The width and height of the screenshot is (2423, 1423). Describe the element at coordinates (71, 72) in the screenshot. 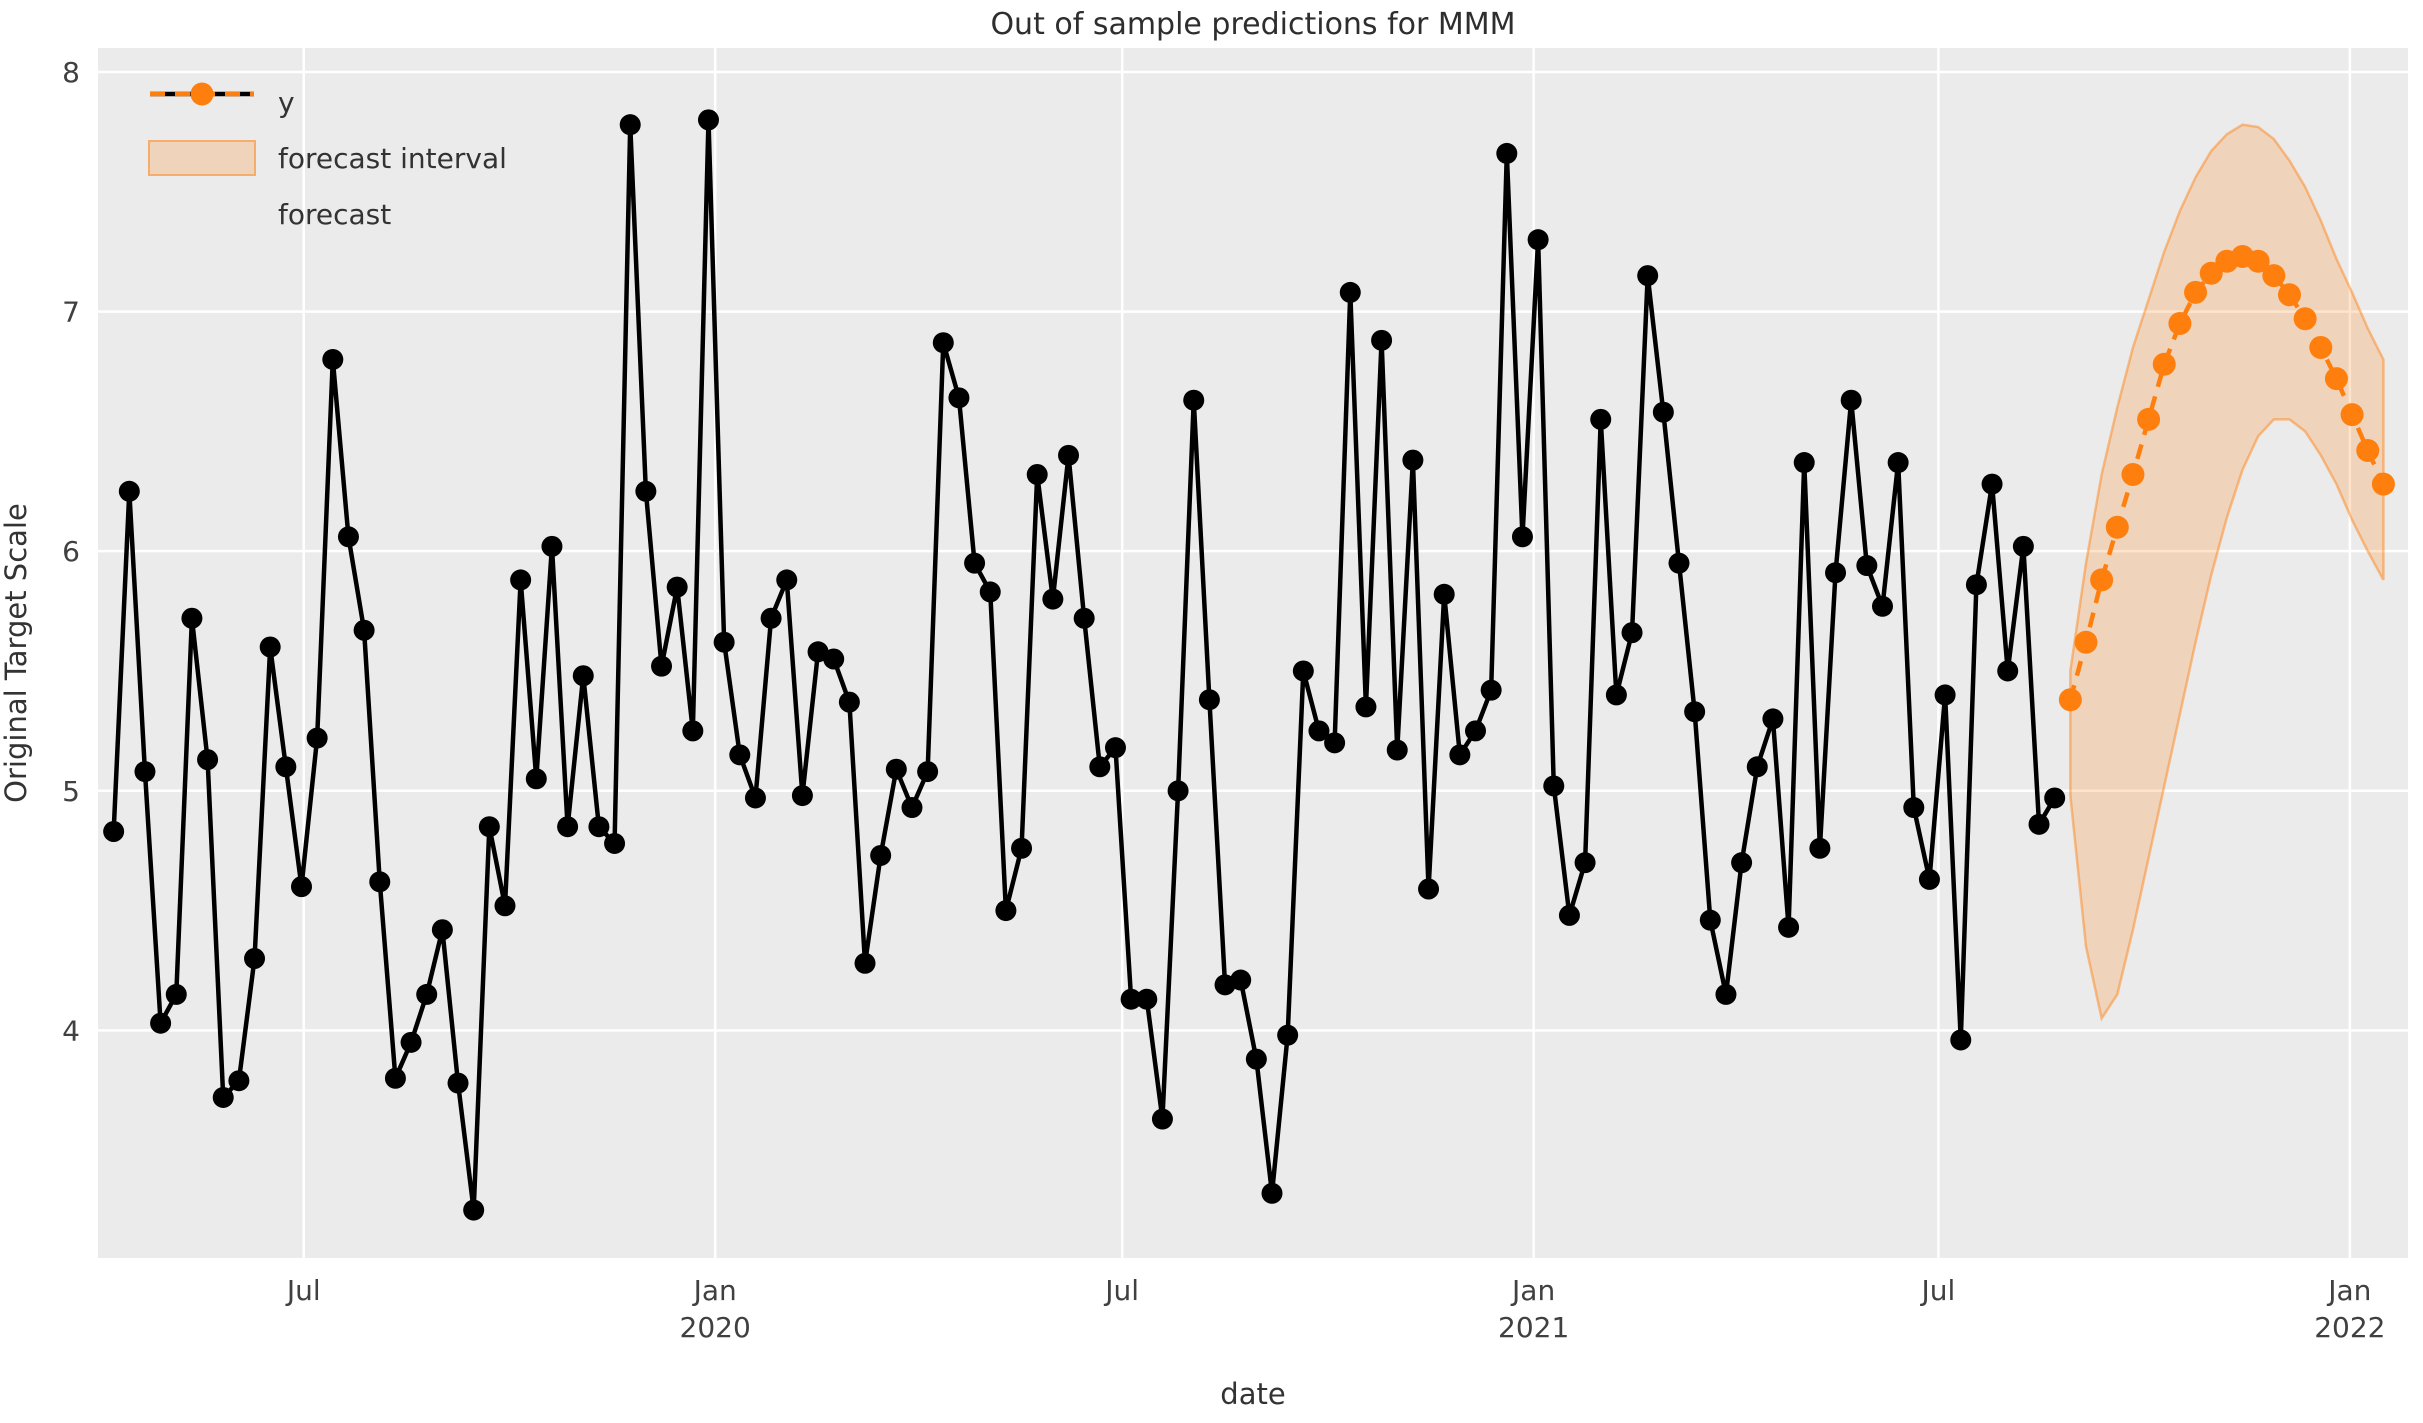

I see `svg-text: 8` at that location.